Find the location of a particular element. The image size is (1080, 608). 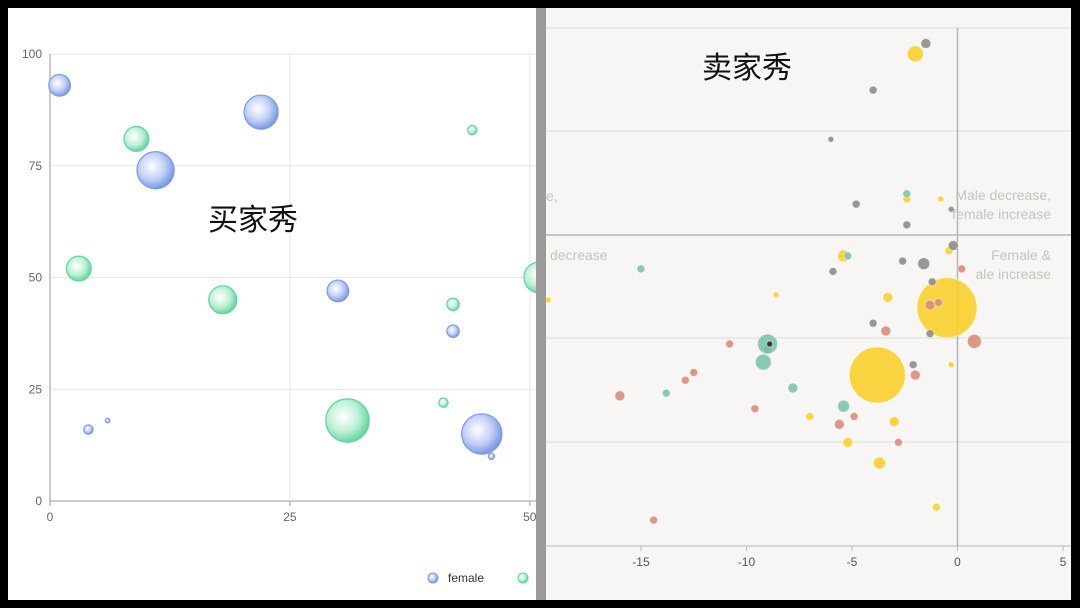

y-tick-label: 0 is located at coordinates (38, 501).